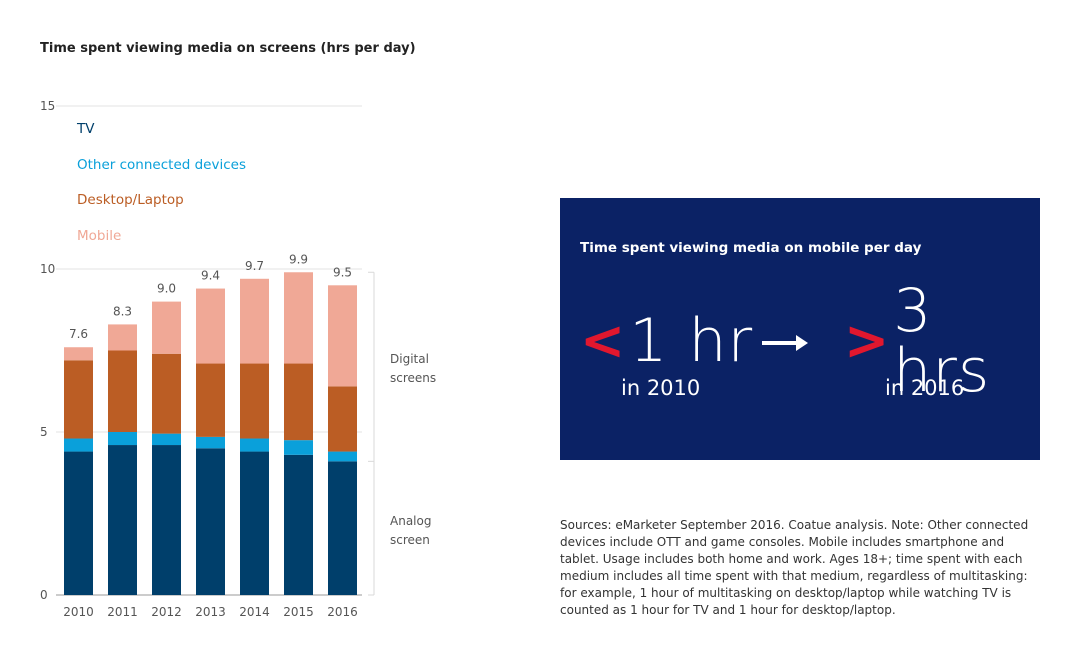  What do you see at coordinates (410, 540) in the screenshot?
I see `analog-screen-label: screen` at bounding box center [410, 540].